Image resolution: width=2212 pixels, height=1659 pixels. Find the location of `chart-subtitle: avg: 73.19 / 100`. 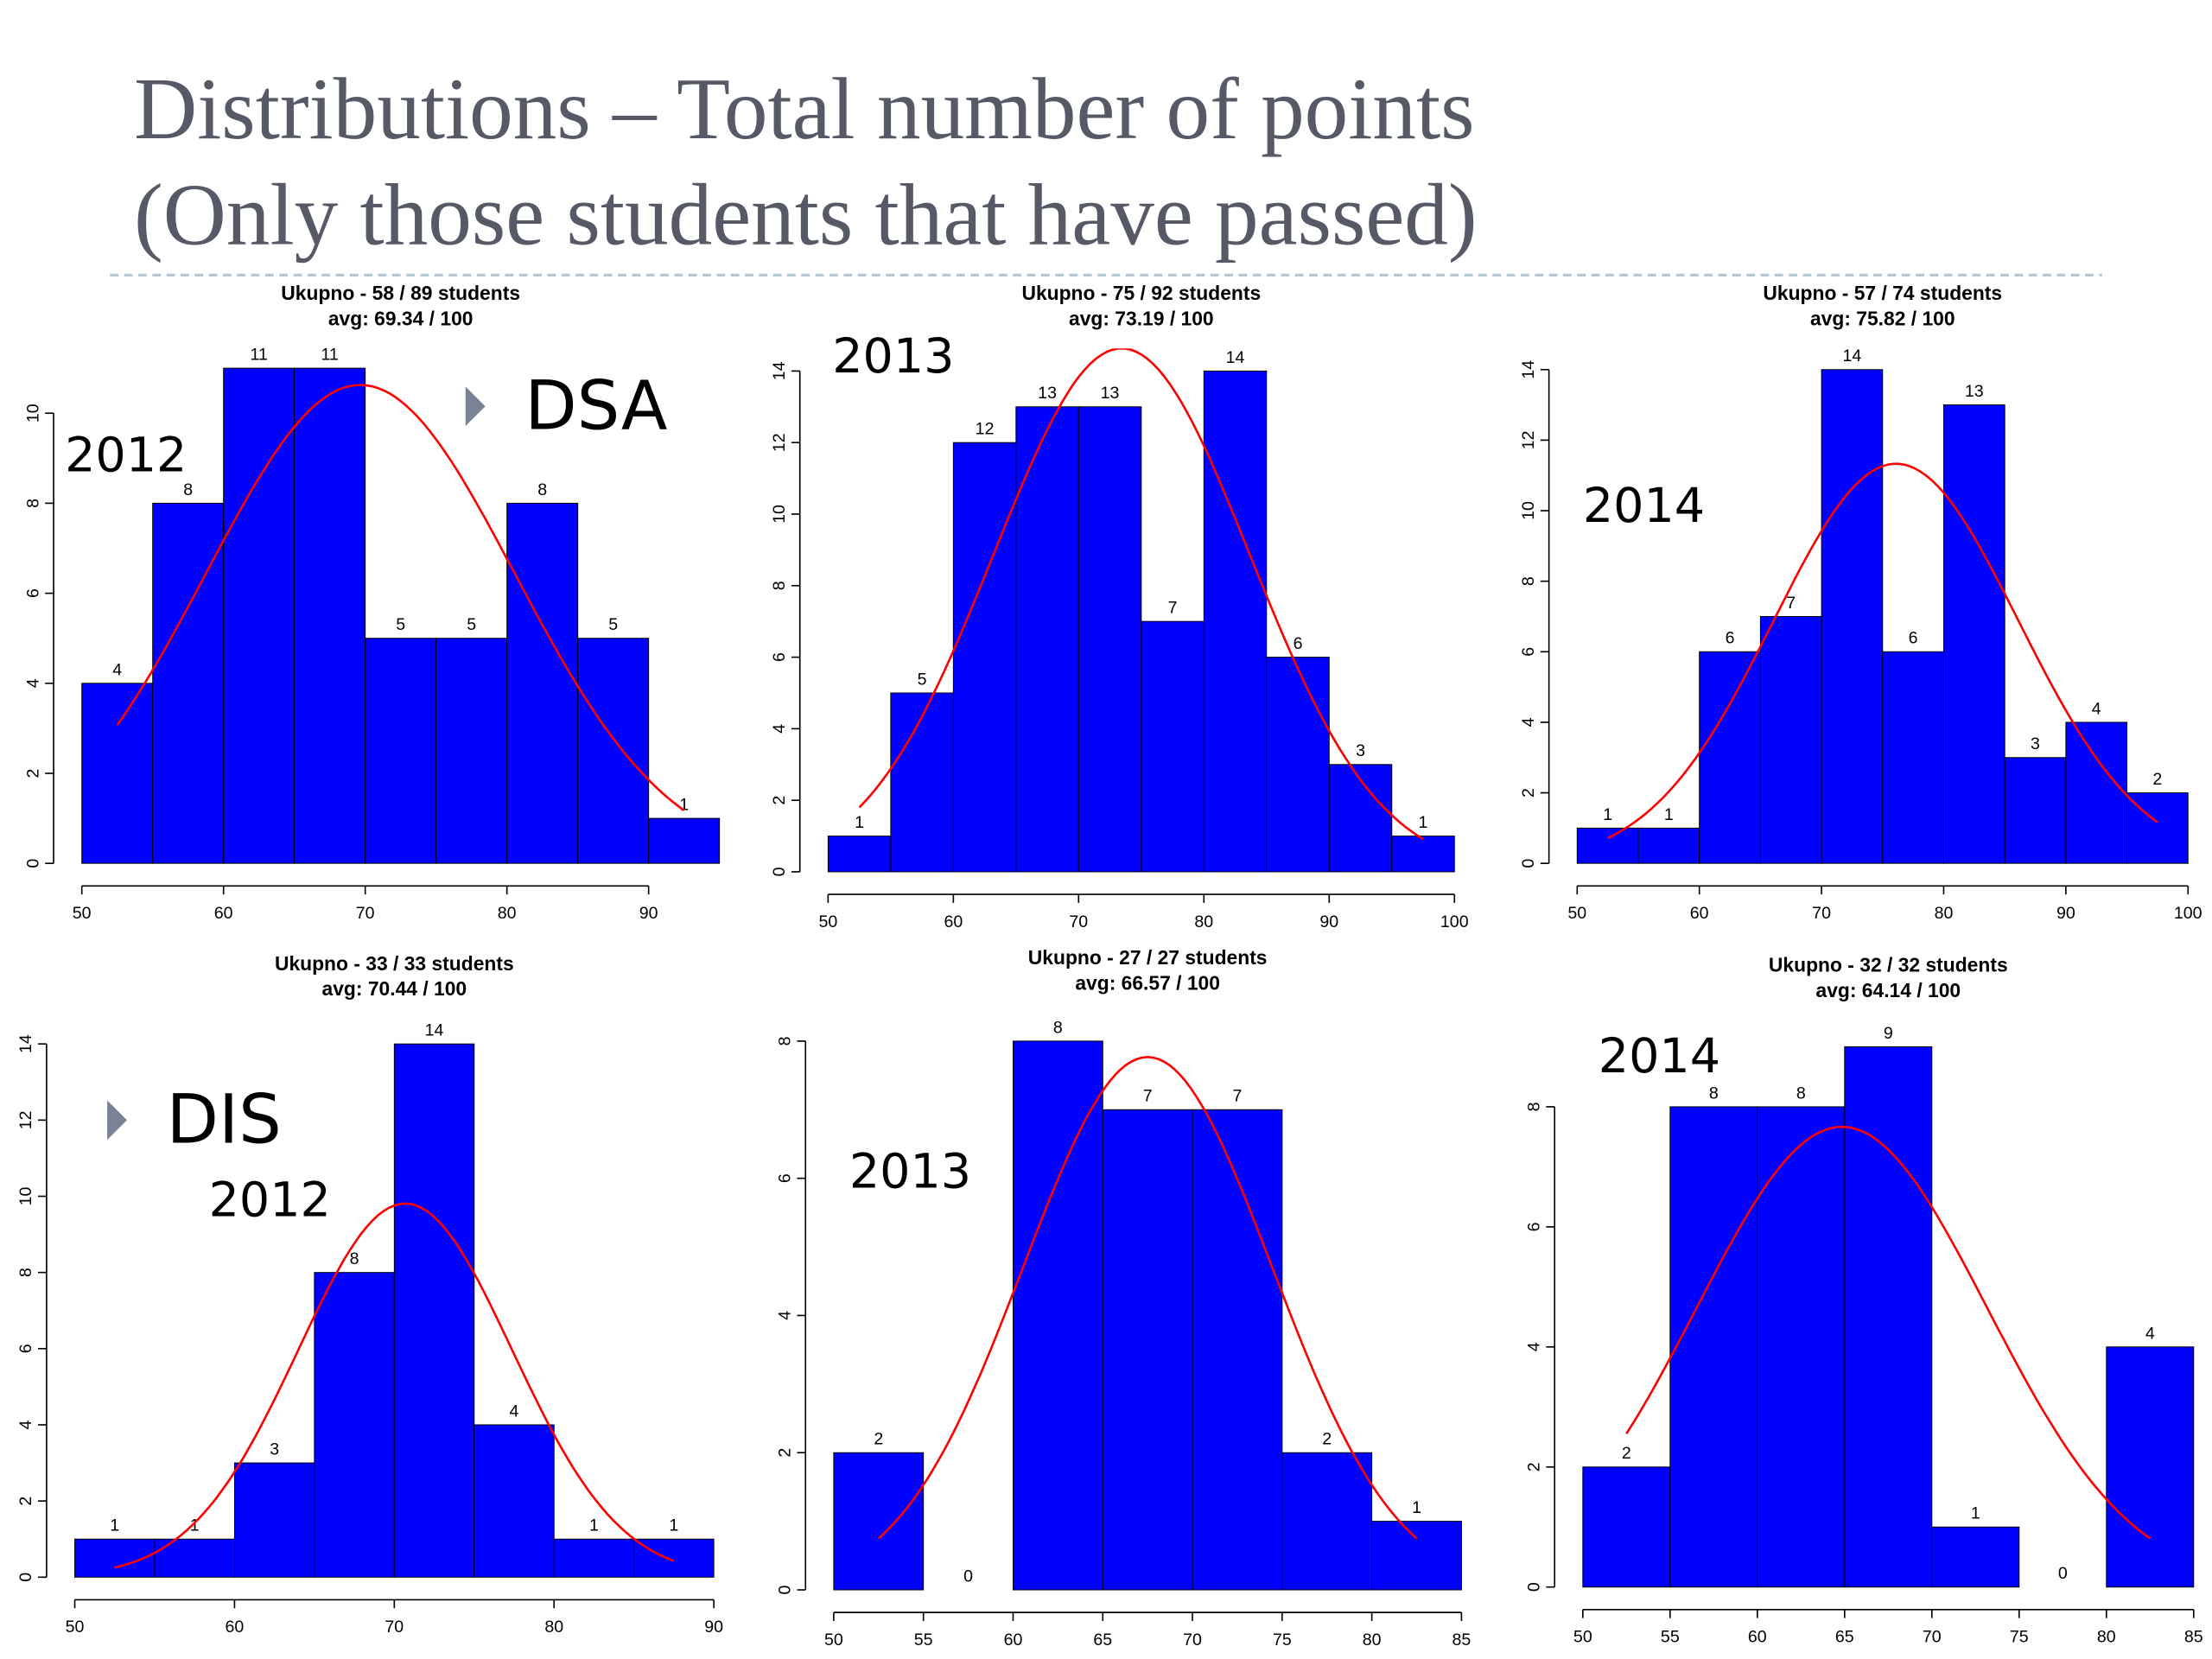

chart-subtitle: avg: 73.19 / 100 is located at coordinates (1141, 319).